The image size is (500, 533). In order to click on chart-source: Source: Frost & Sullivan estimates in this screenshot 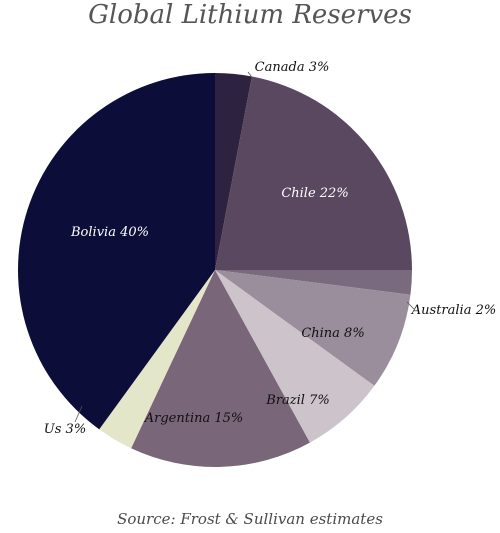, I will do `click(250, 519)`.